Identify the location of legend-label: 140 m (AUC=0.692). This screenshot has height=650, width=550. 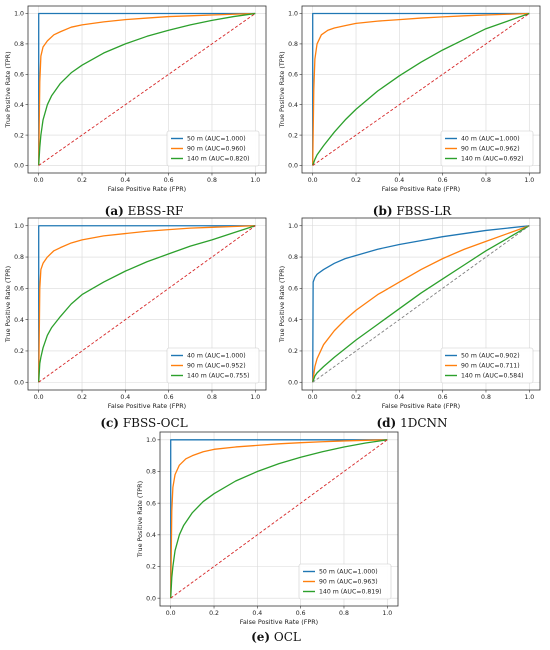
(492, 159).